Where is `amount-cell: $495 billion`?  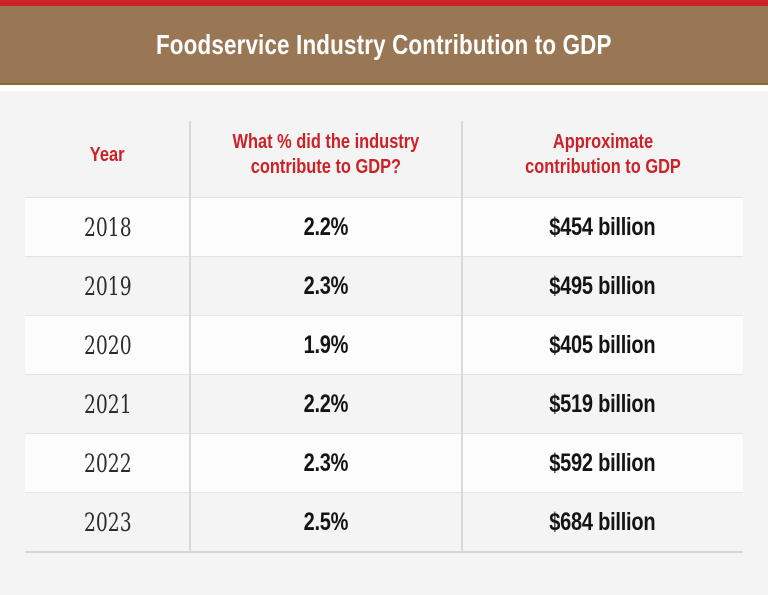 amount-cell: $495 billion is located at coordinates (602, 285).